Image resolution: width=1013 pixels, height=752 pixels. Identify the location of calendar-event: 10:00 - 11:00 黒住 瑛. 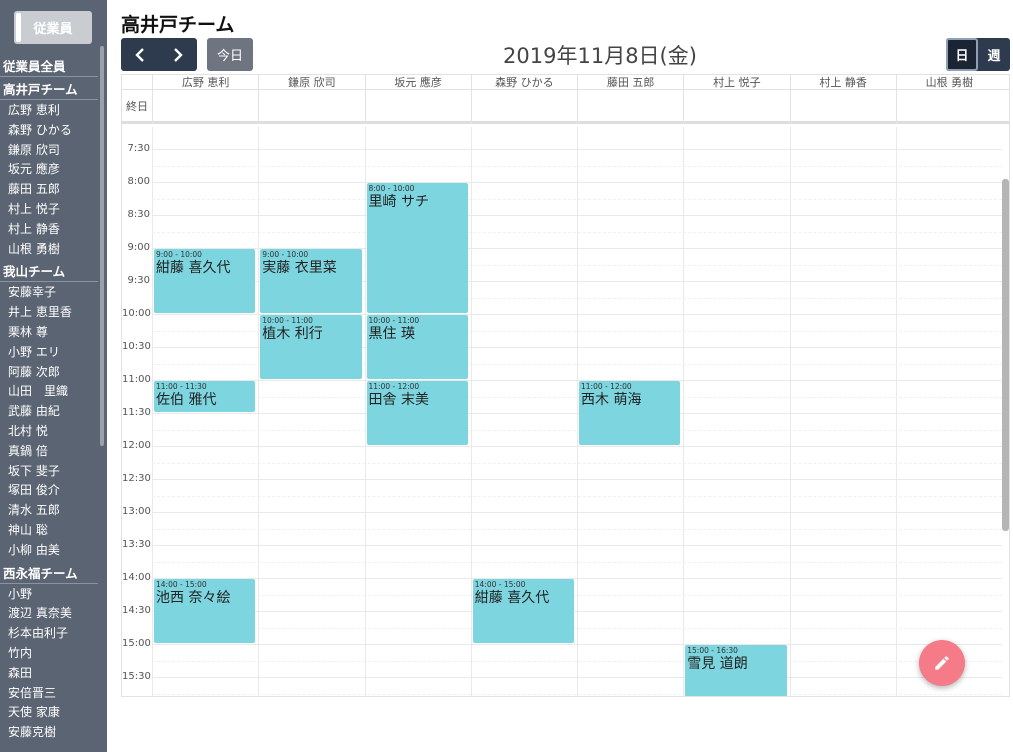
(417, 347).